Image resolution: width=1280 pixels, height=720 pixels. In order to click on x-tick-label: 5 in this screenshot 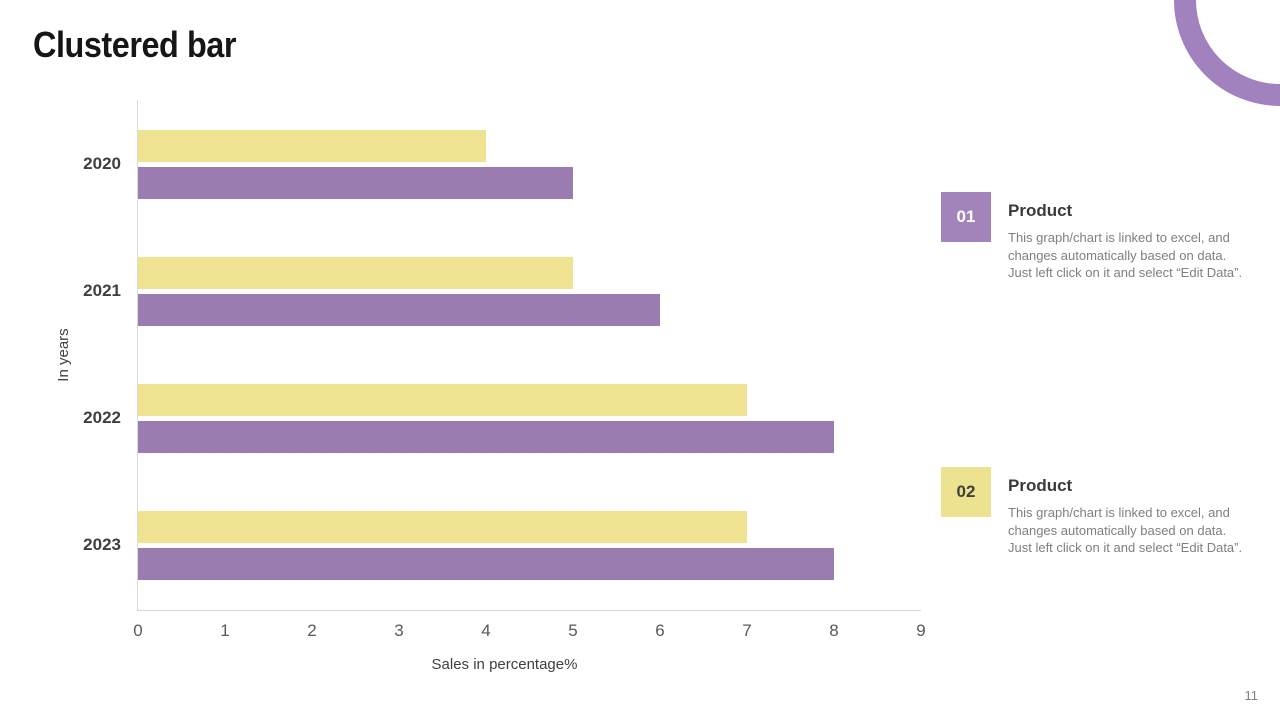, I will do `click(573, 630)`.